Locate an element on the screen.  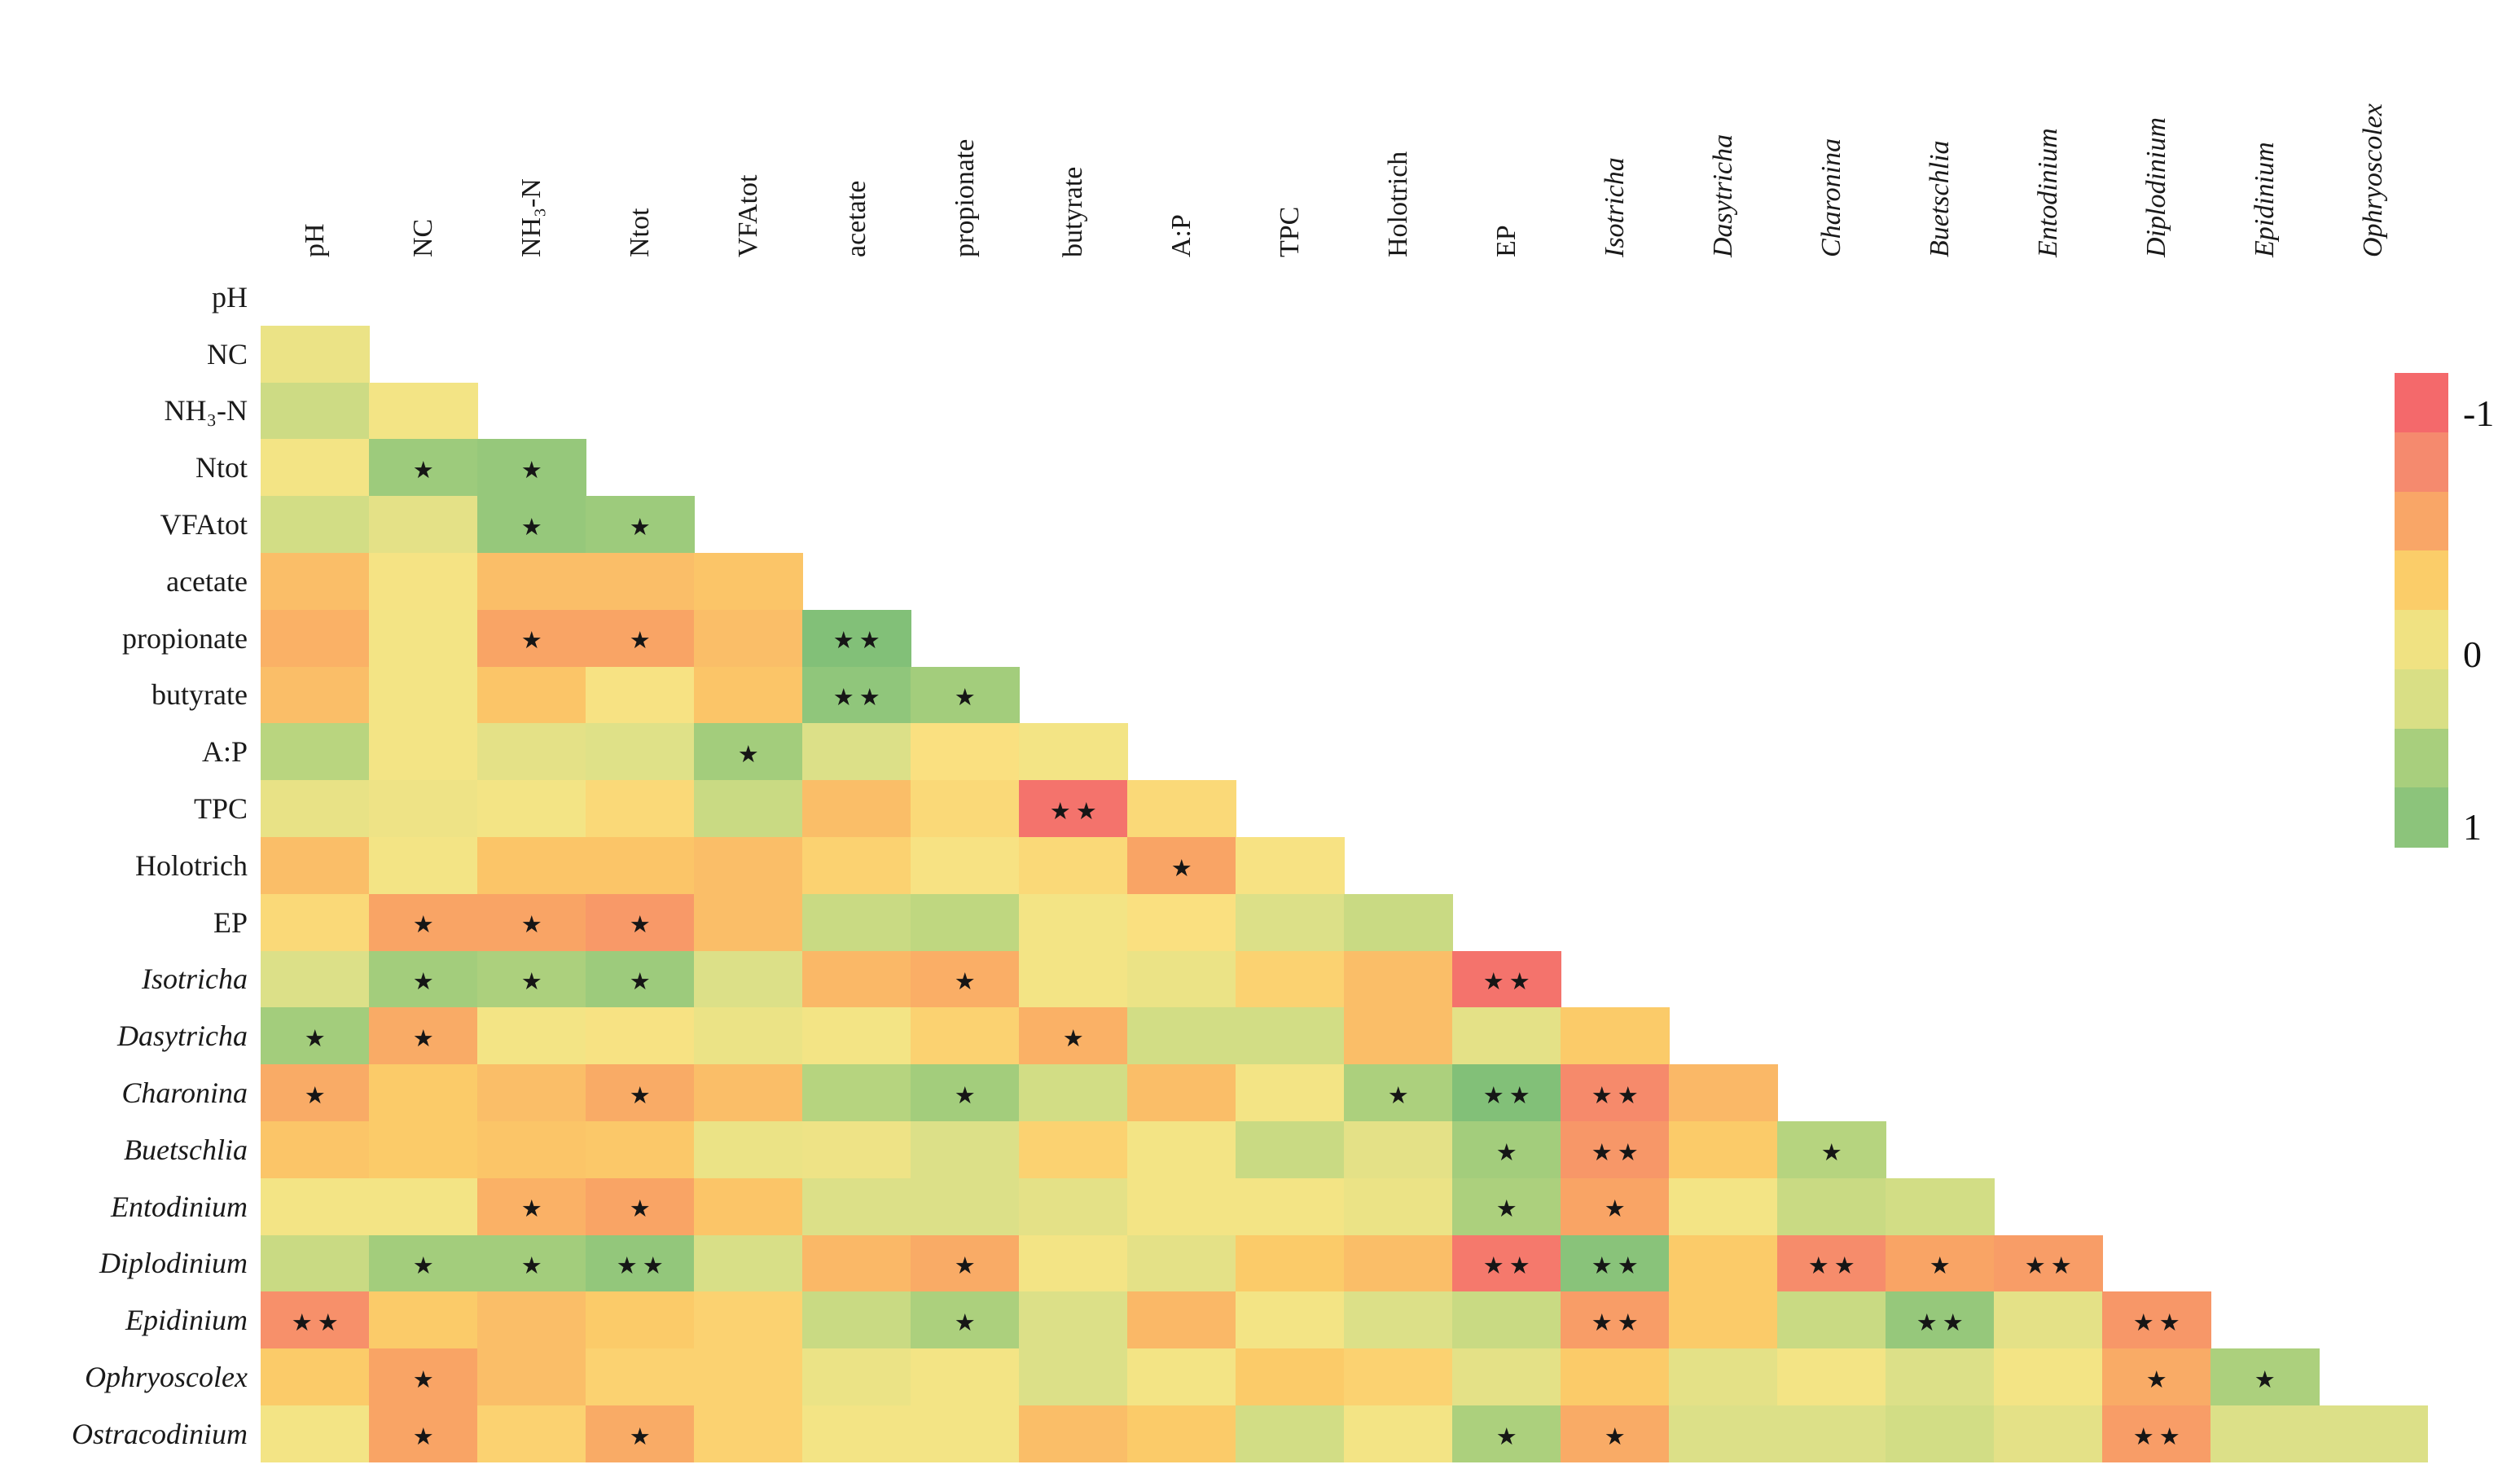
column-header-8: butyrate is located at coordinates (1072, 212).